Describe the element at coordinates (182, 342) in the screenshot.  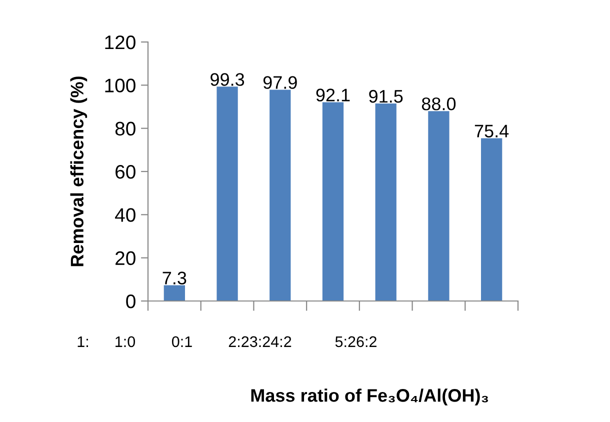
I see `text: 0:1` at that location.